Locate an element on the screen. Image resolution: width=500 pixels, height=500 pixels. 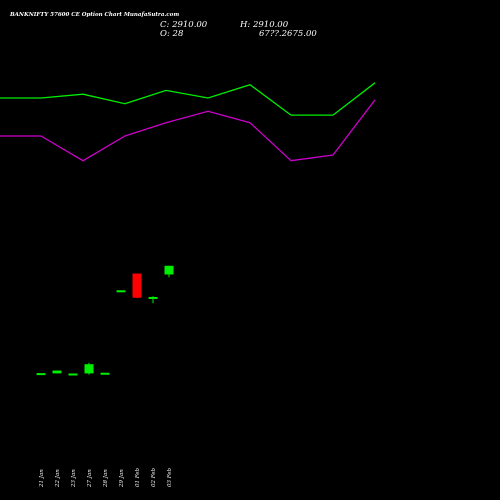
open-value: O: 28 is located at coordinates (172, 34).